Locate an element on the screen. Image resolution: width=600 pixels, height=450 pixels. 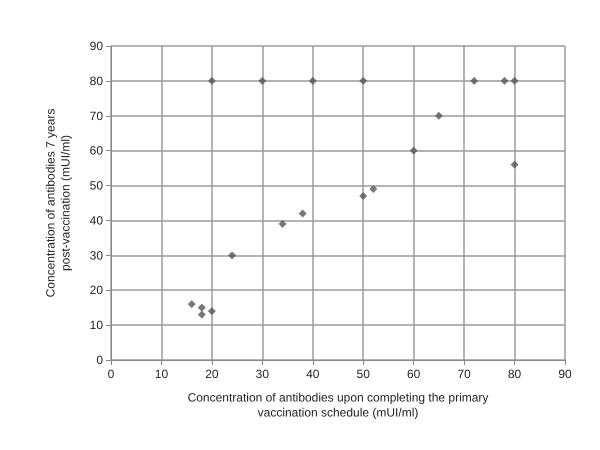
x-tick-label: 30 is located at coordinates (263, 374).